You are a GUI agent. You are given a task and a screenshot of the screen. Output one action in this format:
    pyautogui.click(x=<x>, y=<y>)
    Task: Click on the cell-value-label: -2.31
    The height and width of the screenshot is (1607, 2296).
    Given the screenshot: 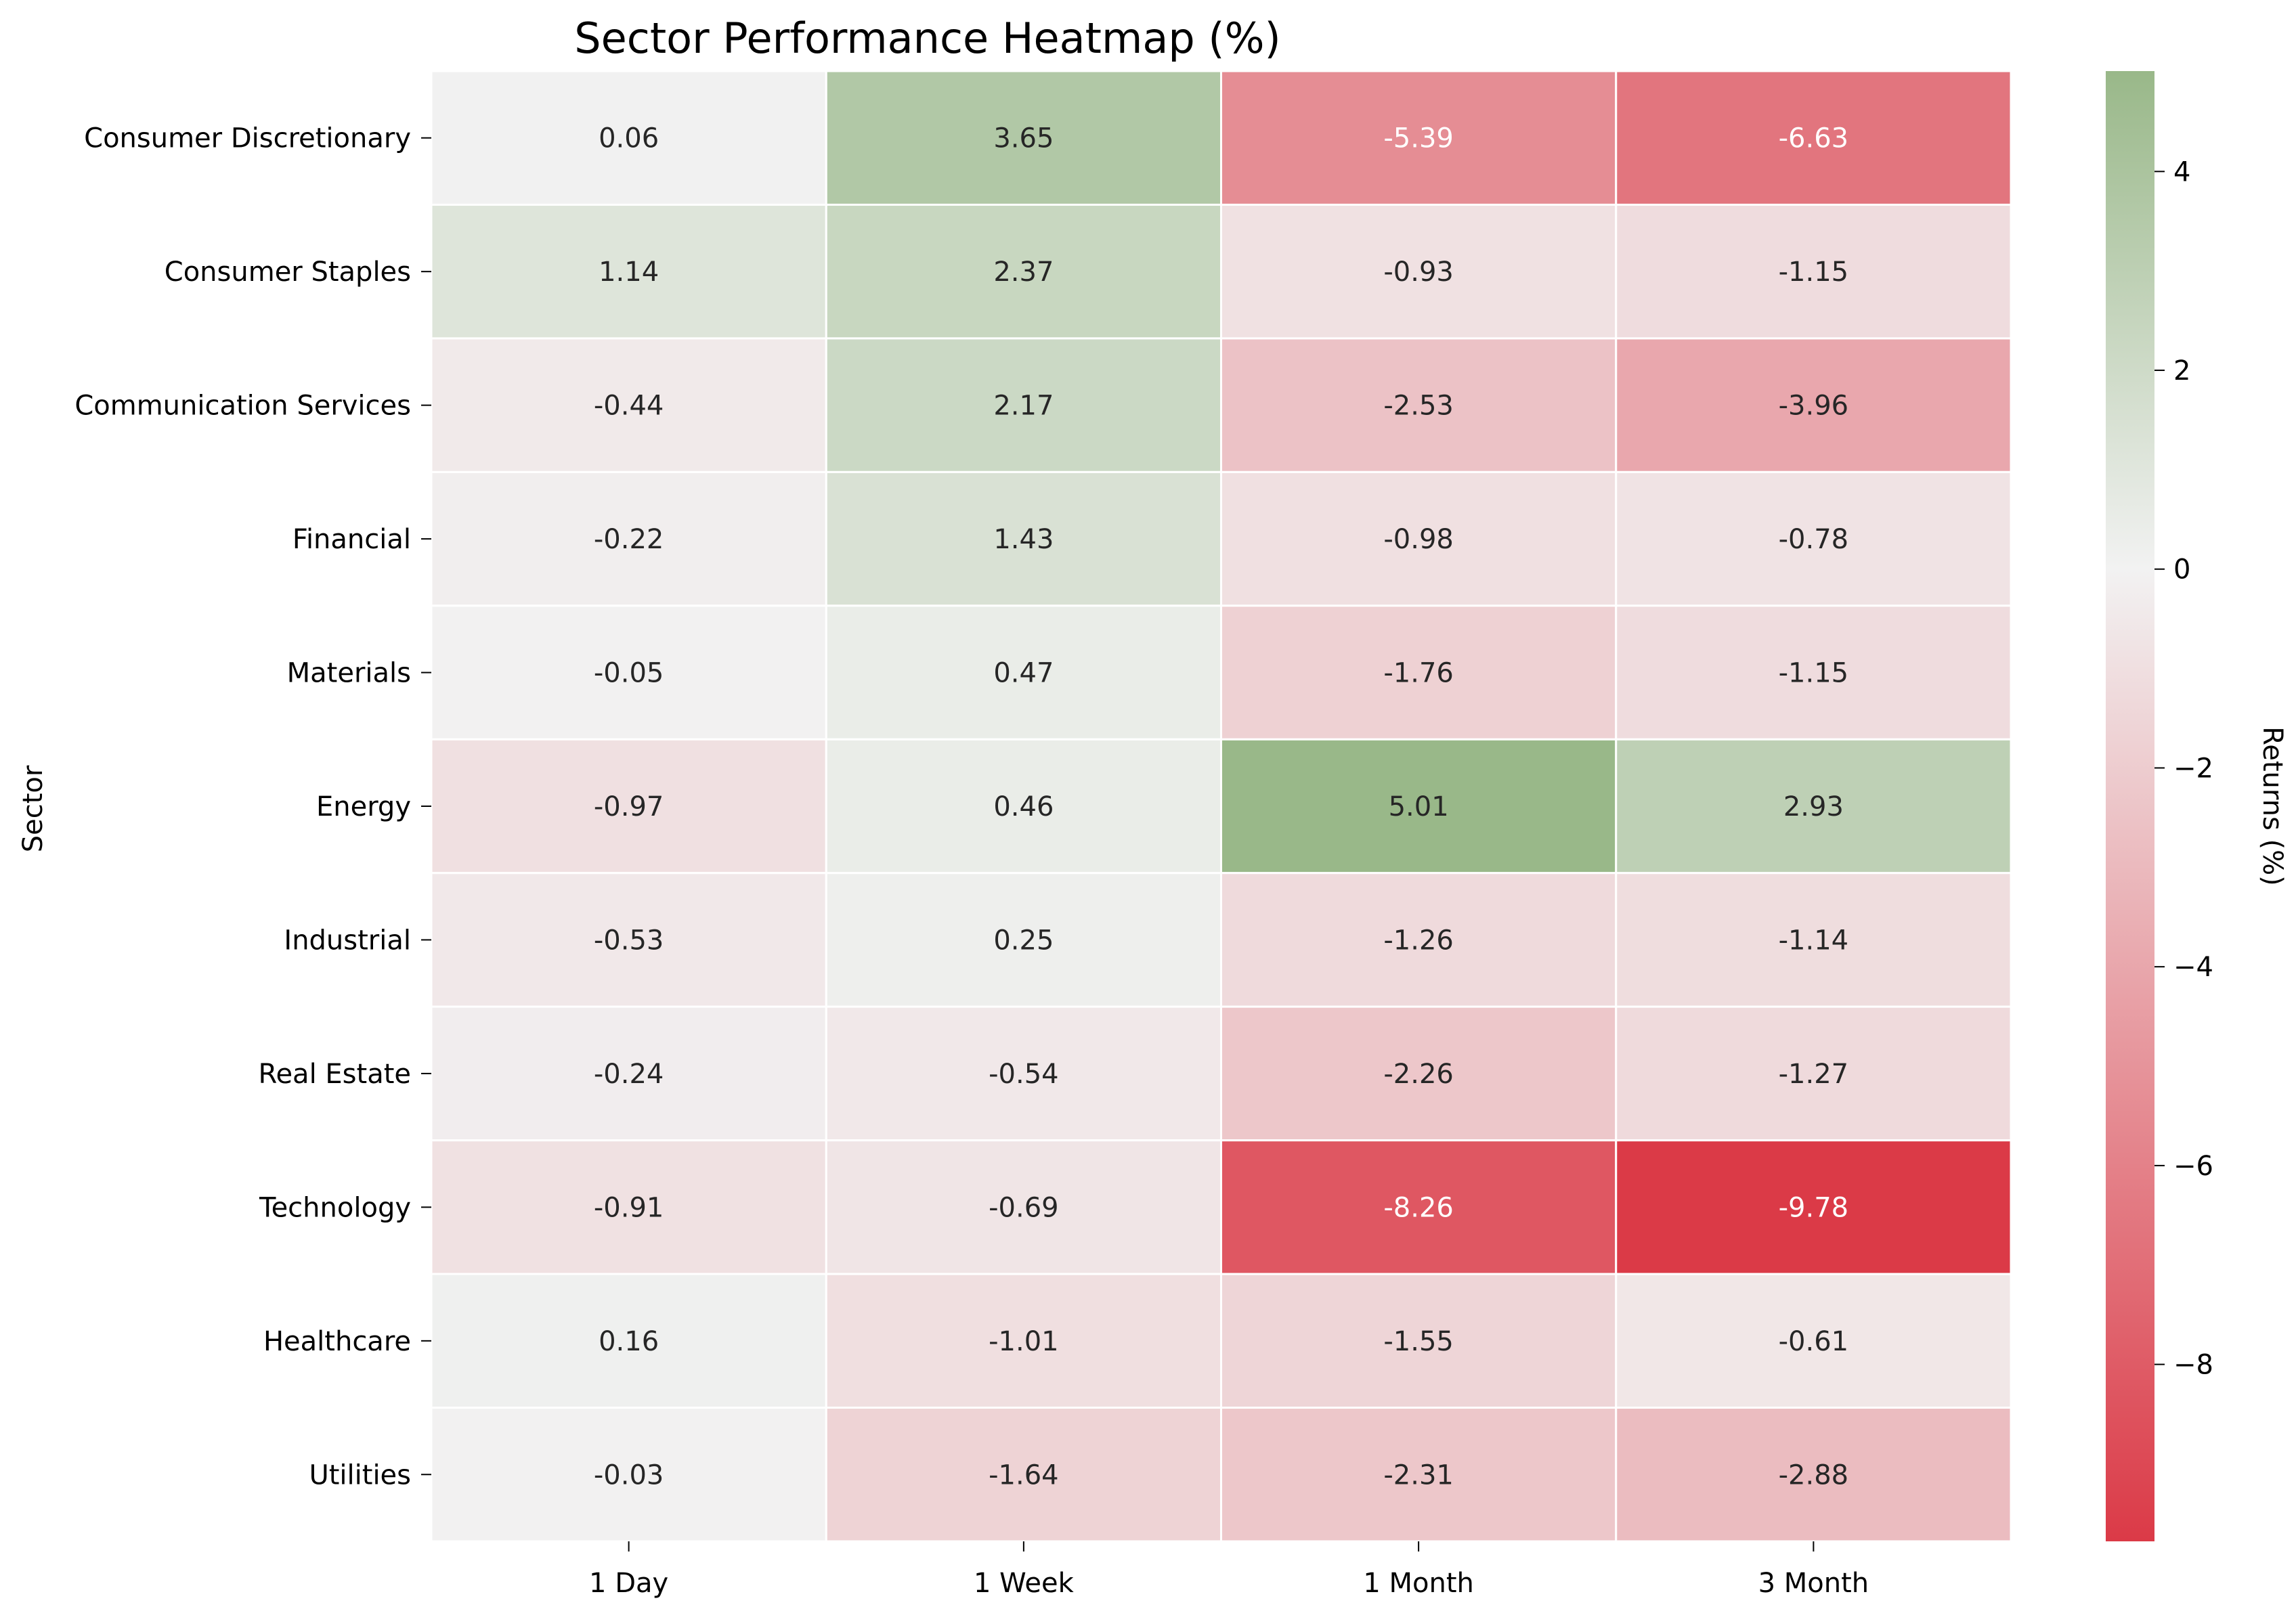 What is the action you would take?
    pyautogui.click(x=1418, y=1475)
    